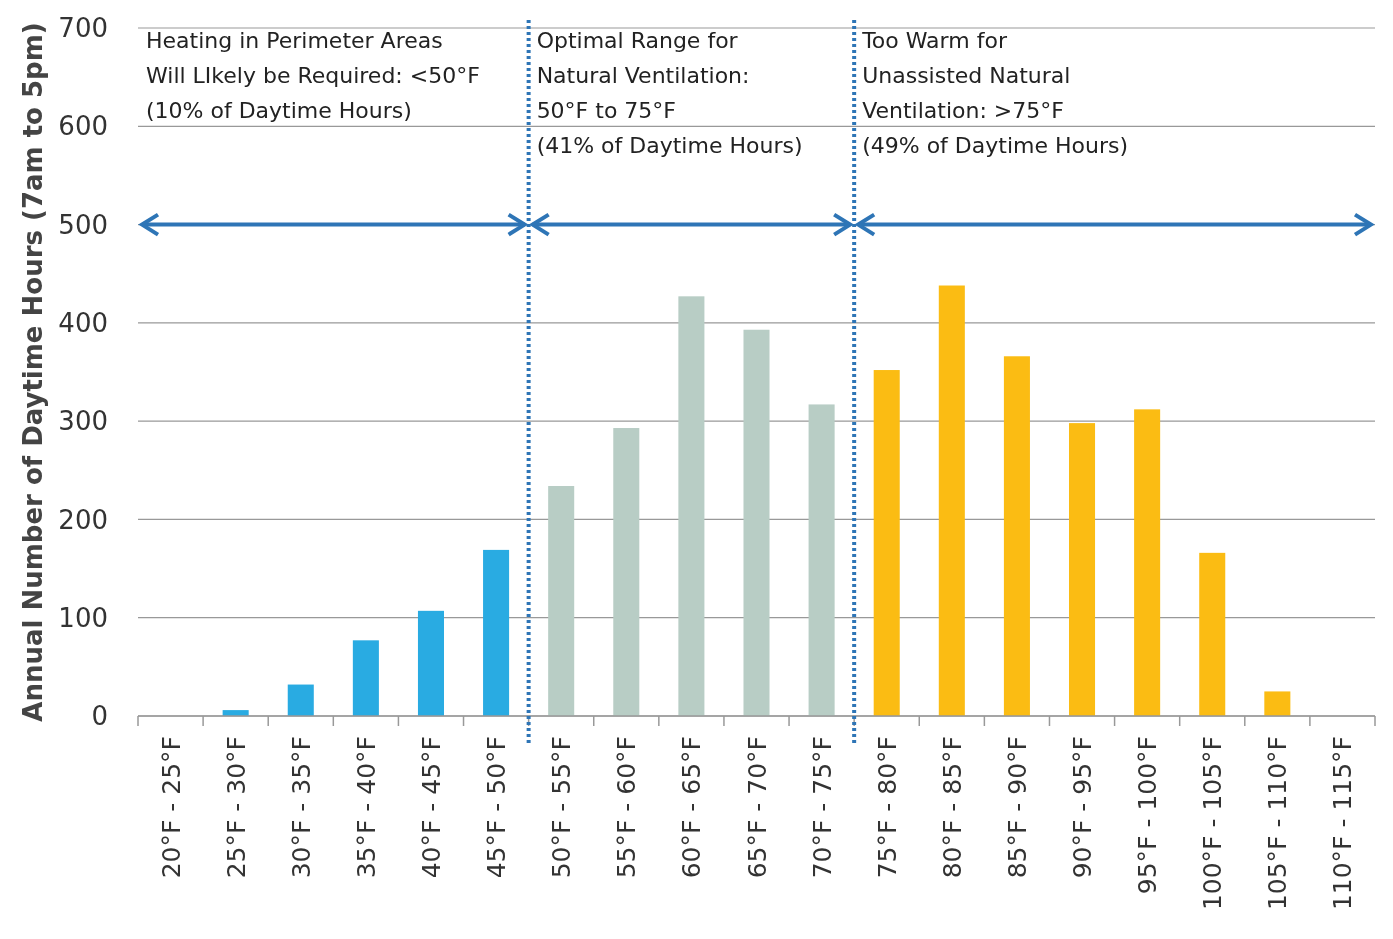  What do you see at coordinates (757, 807) in the screenshot?
I see `x-tick-label: 65°F - 70°F` at bounding box center [757, 807].